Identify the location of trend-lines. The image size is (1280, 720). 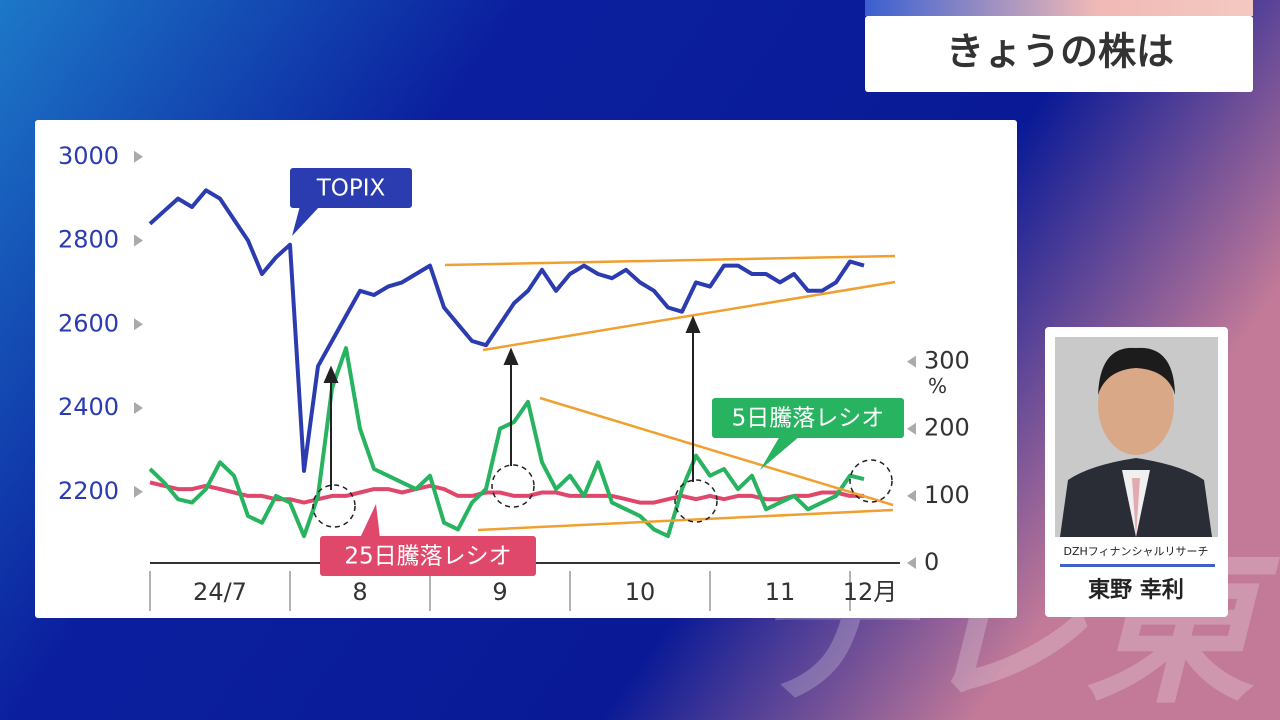
(670, 393).